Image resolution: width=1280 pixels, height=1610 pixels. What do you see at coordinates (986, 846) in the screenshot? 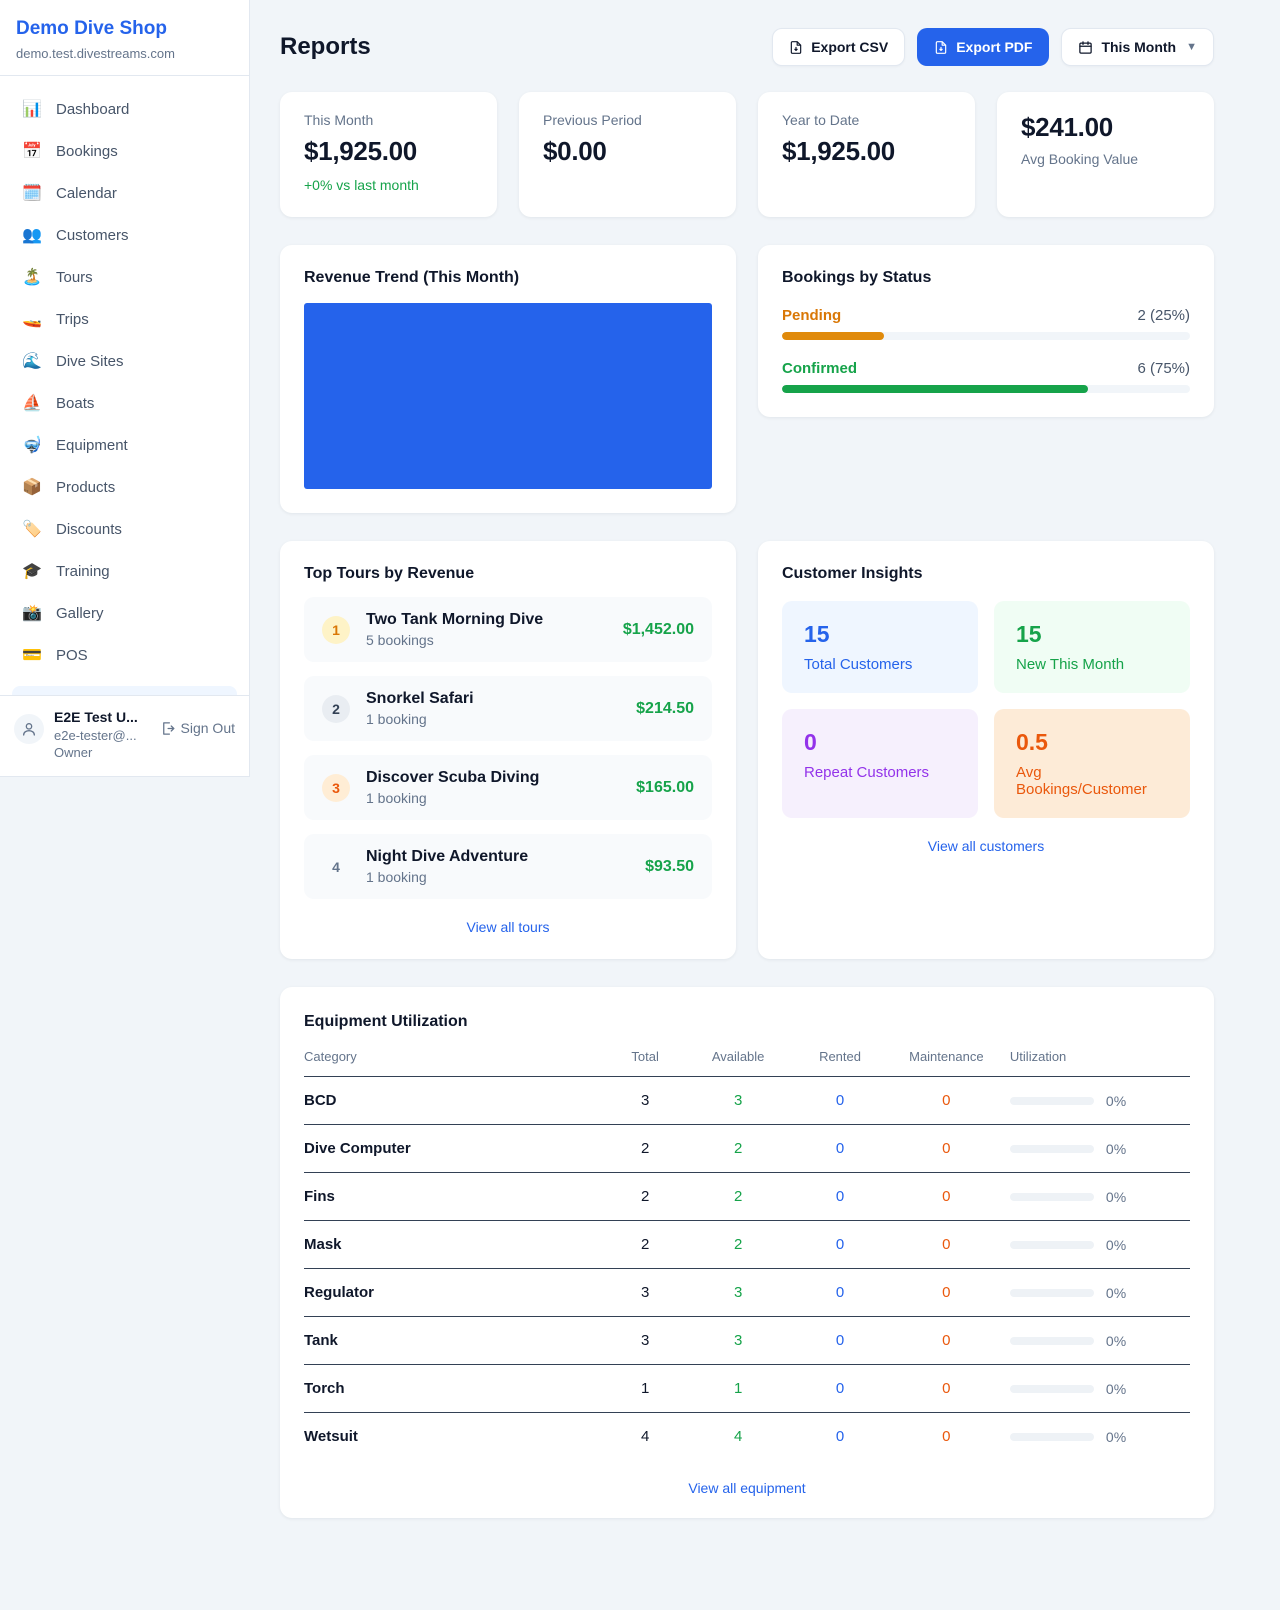
I see `view-all-customers-link: View all customers` at bounding box center [986, 846].